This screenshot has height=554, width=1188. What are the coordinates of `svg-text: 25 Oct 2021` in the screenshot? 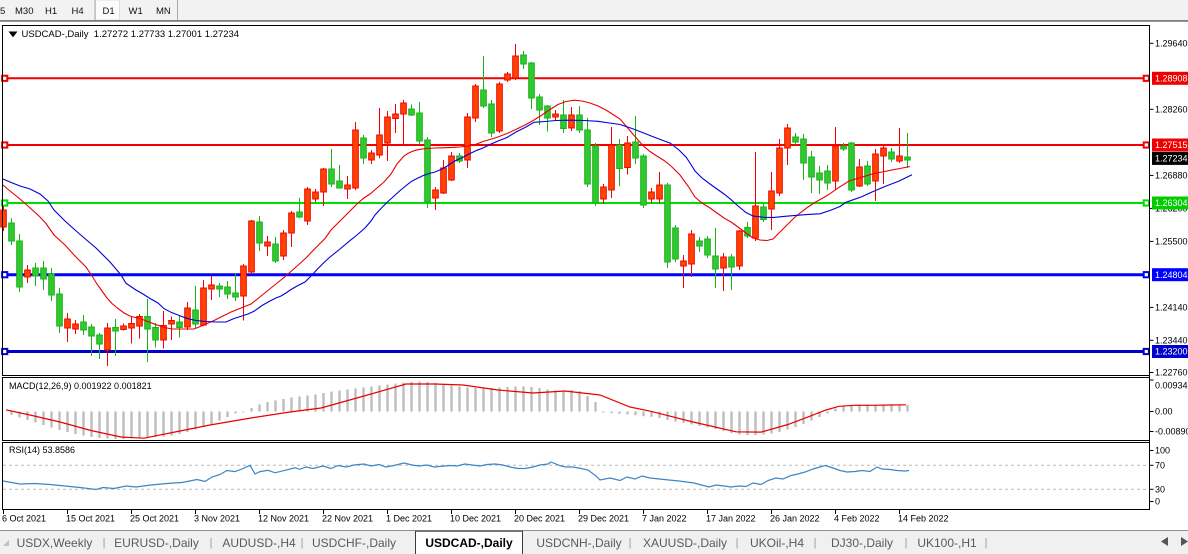 It's located at (154, 519).